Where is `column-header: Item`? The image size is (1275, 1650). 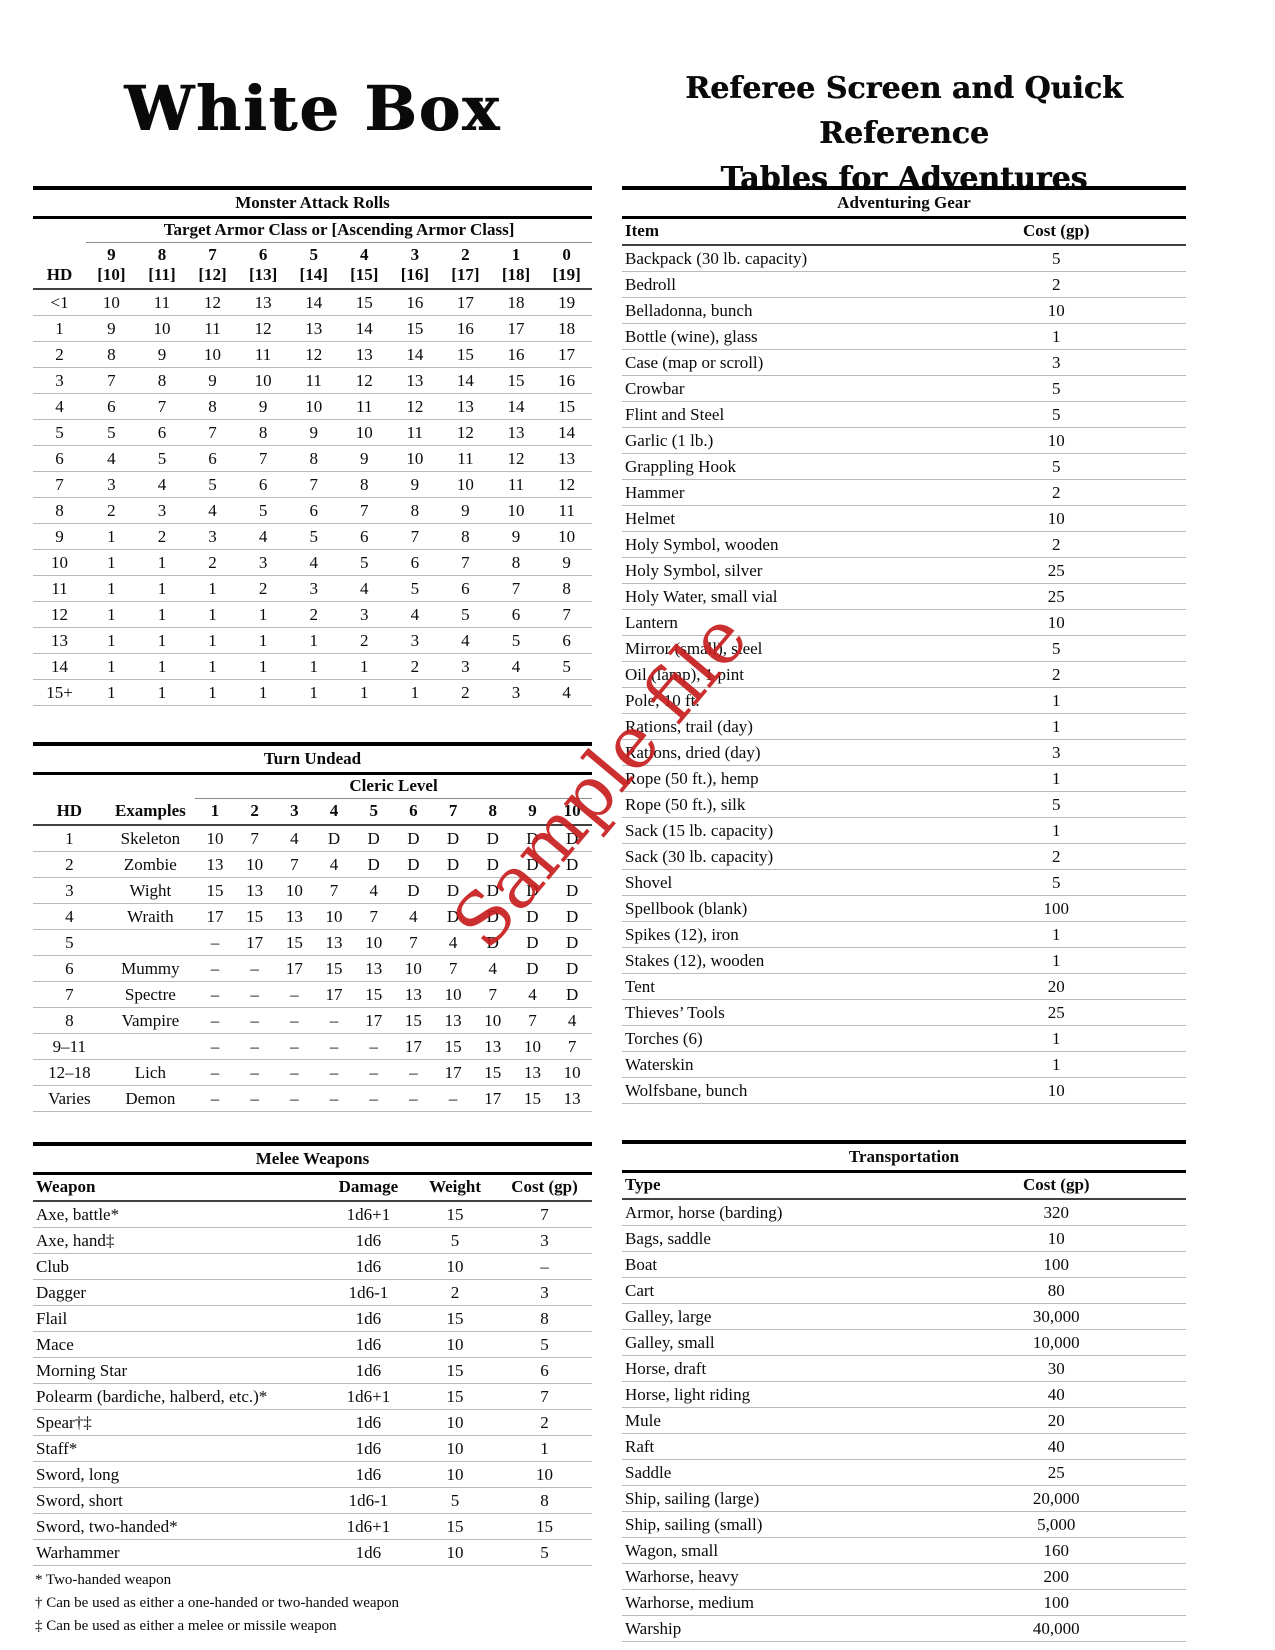
column-header: Item is located at coordinates (802, 232).